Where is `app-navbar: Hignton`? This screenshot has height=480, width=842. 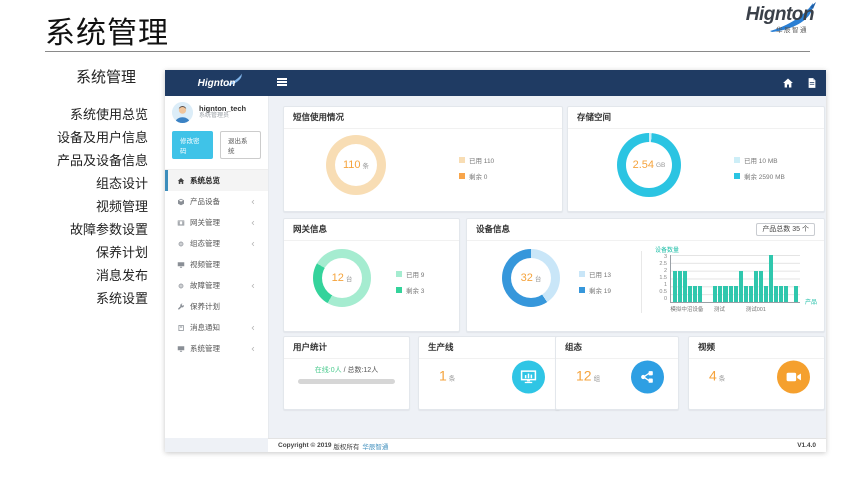
app-navbar: Hignton is located at coordinates (495, 83).